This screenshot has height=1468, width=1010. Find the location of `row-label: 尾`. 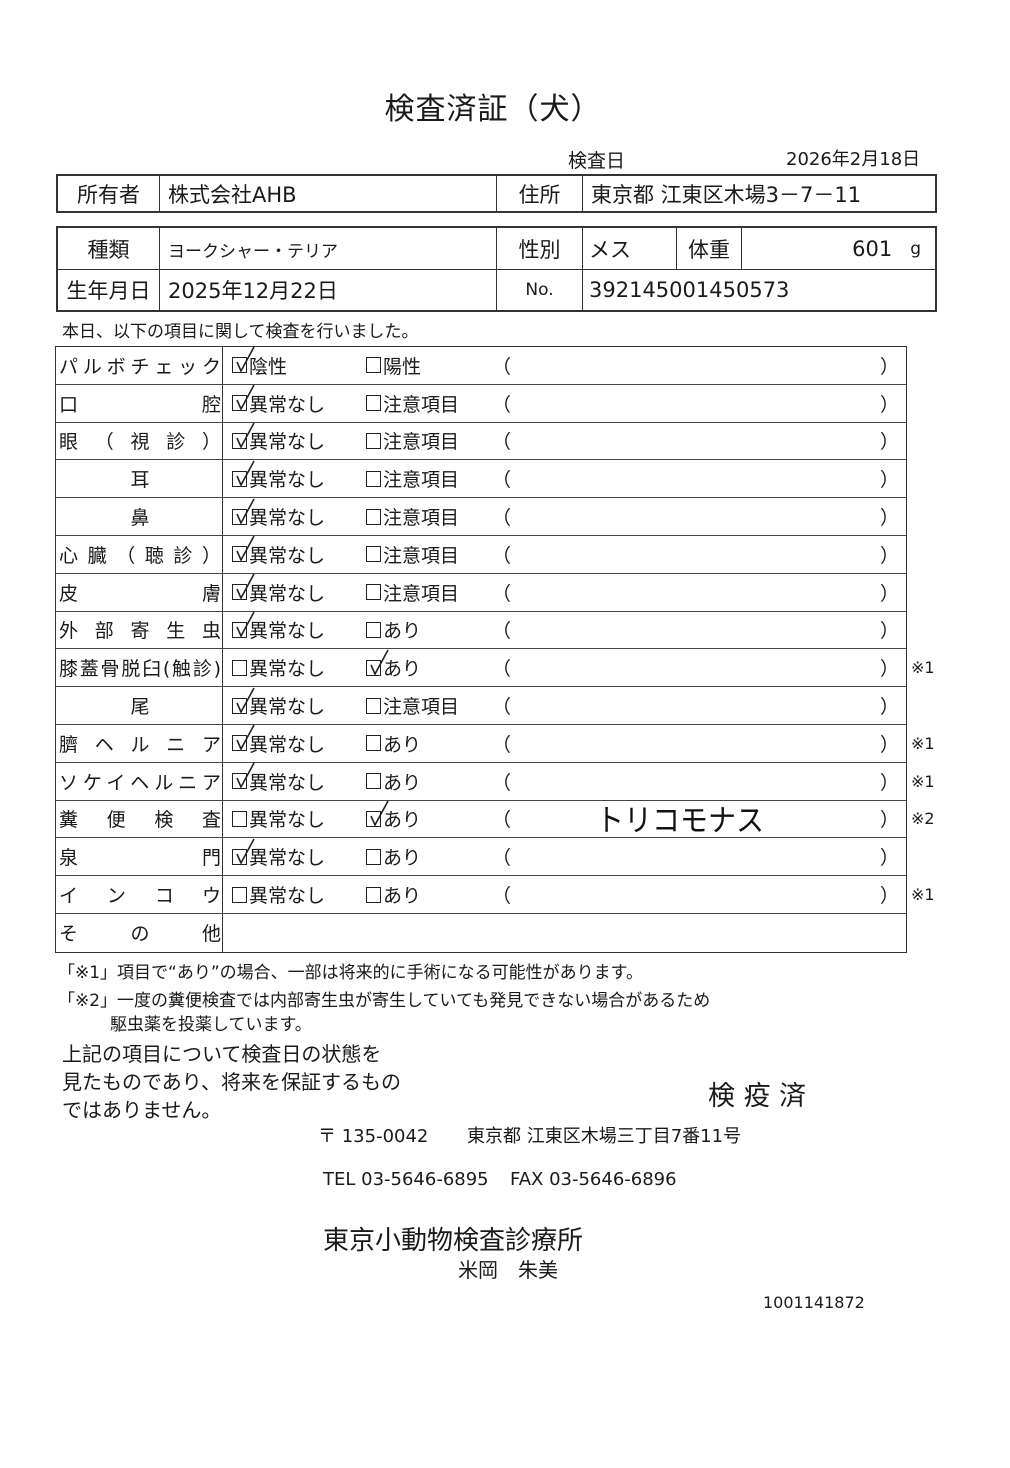

row-label: 尾 is located at coordinates (140, 705).